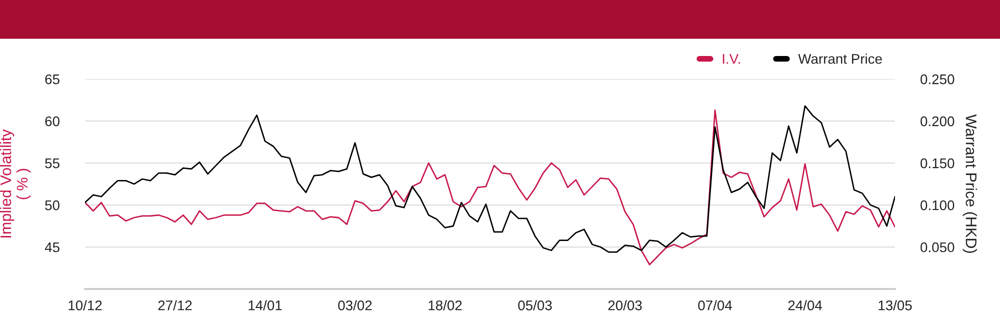 This screenshot has height=324, width=1000. Describe the element at coordinates (937, 247) in the screenshot. I see `y2-tick-label: 0.050` at that location.